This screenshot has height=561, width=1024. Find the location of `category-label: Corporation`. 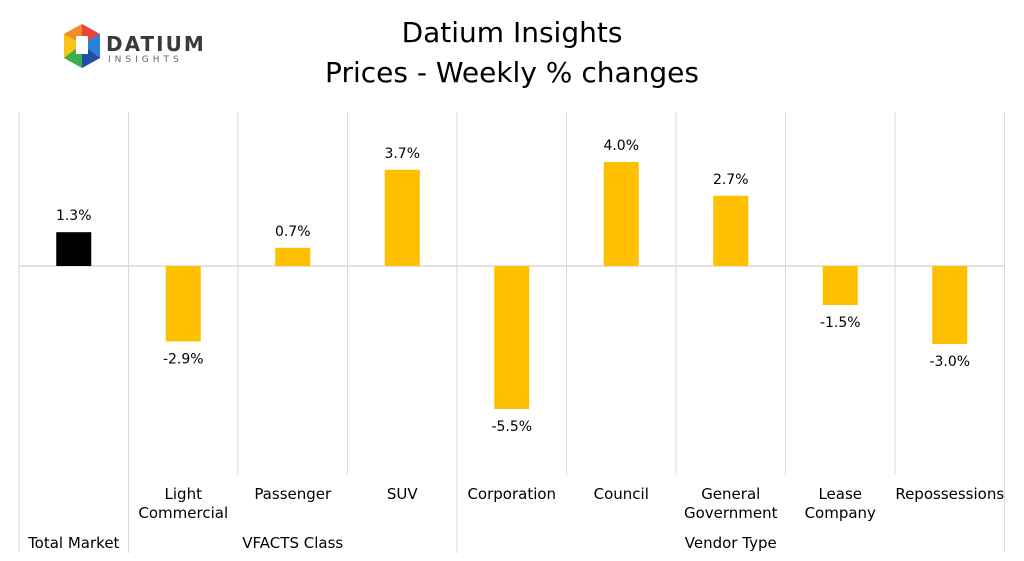

category-label: Corporation is located at coordinates (511, 494).